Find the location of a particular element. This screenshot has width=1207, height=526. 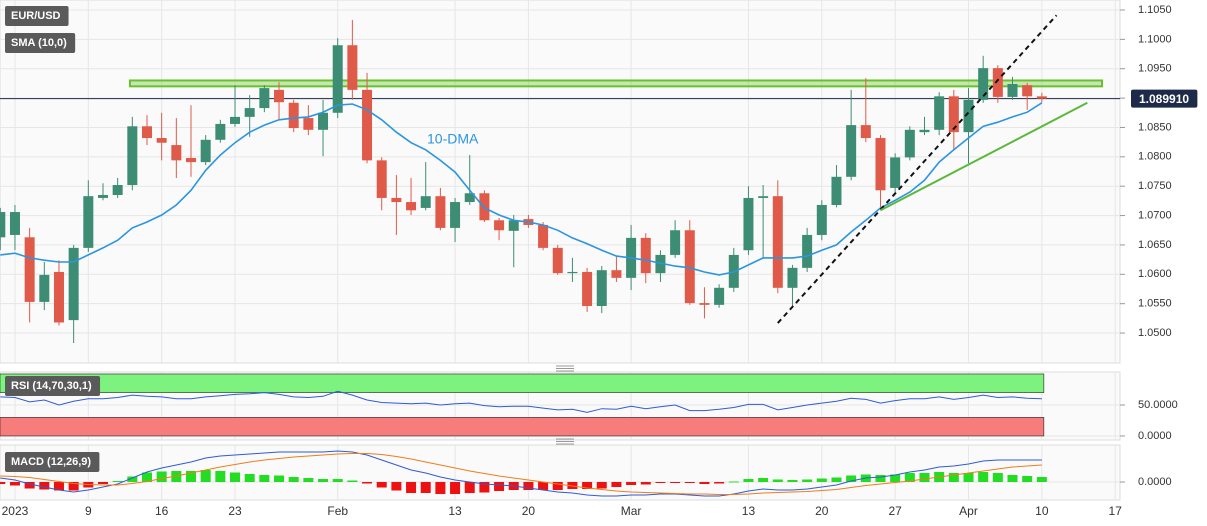

legend-entry: SMA (10,0) is located at coordinates (39, 43).